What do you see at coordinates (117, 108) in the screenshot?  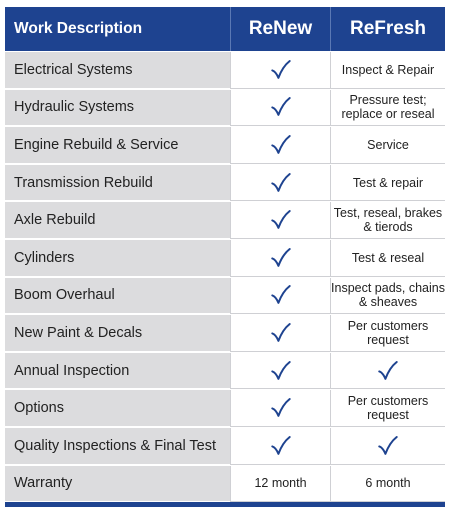 I see `work-description-cell: Hydraulic Systems` at bounding box center [117, 108].